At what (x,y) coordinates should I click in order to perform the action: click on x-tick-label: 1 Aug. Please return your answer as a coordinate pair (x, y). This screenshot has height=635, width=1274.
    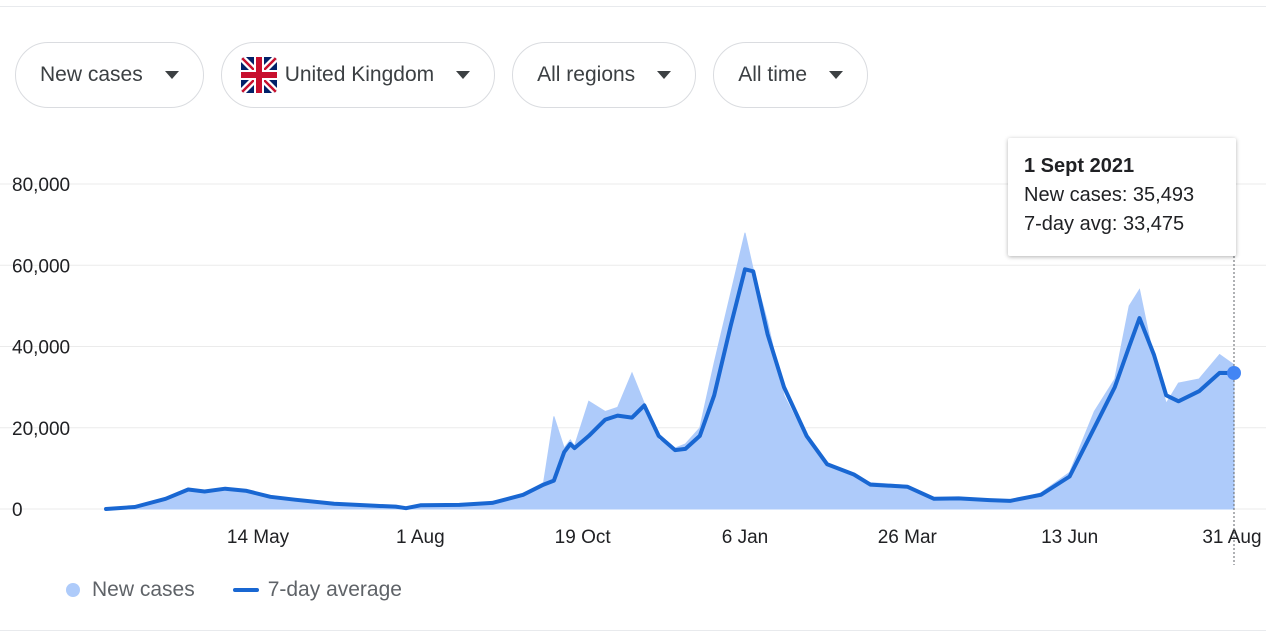
    Looking at the image, I should click on (420, 537).